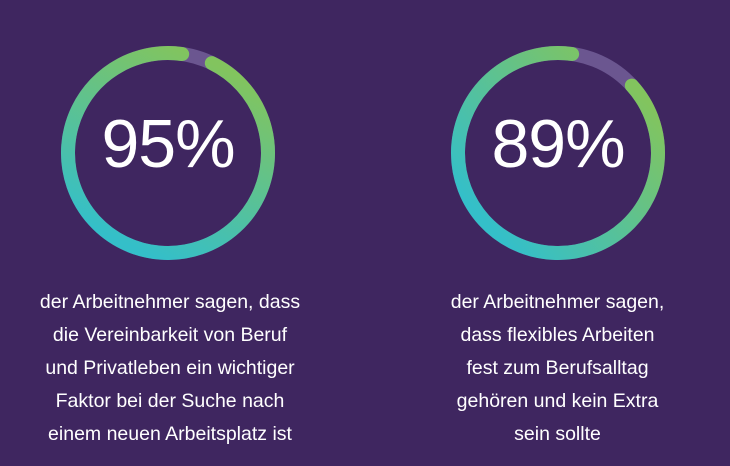 The height and width of the screenshot is (466, 730). I want to click on caption-line: fest zum Berufsalltag, so click(557, 368).